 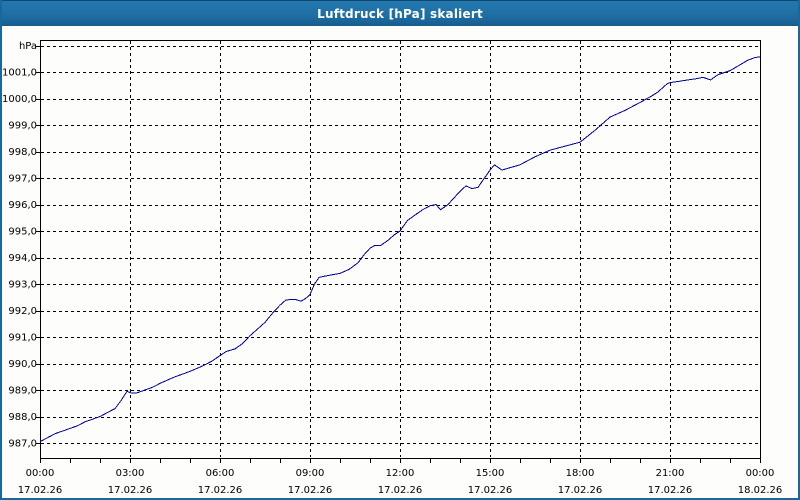 I want to click on x-tick-date-label: 18.02.26, so click(x=760, y=490).